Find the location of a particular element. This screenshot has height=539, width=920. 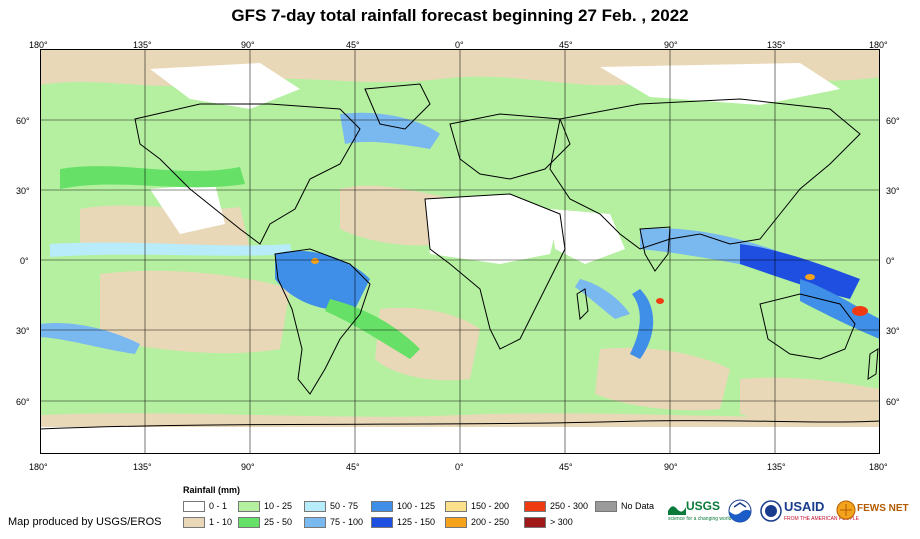

legend-label-10-25: 10 - 25 is located at coordinates (278, 506).